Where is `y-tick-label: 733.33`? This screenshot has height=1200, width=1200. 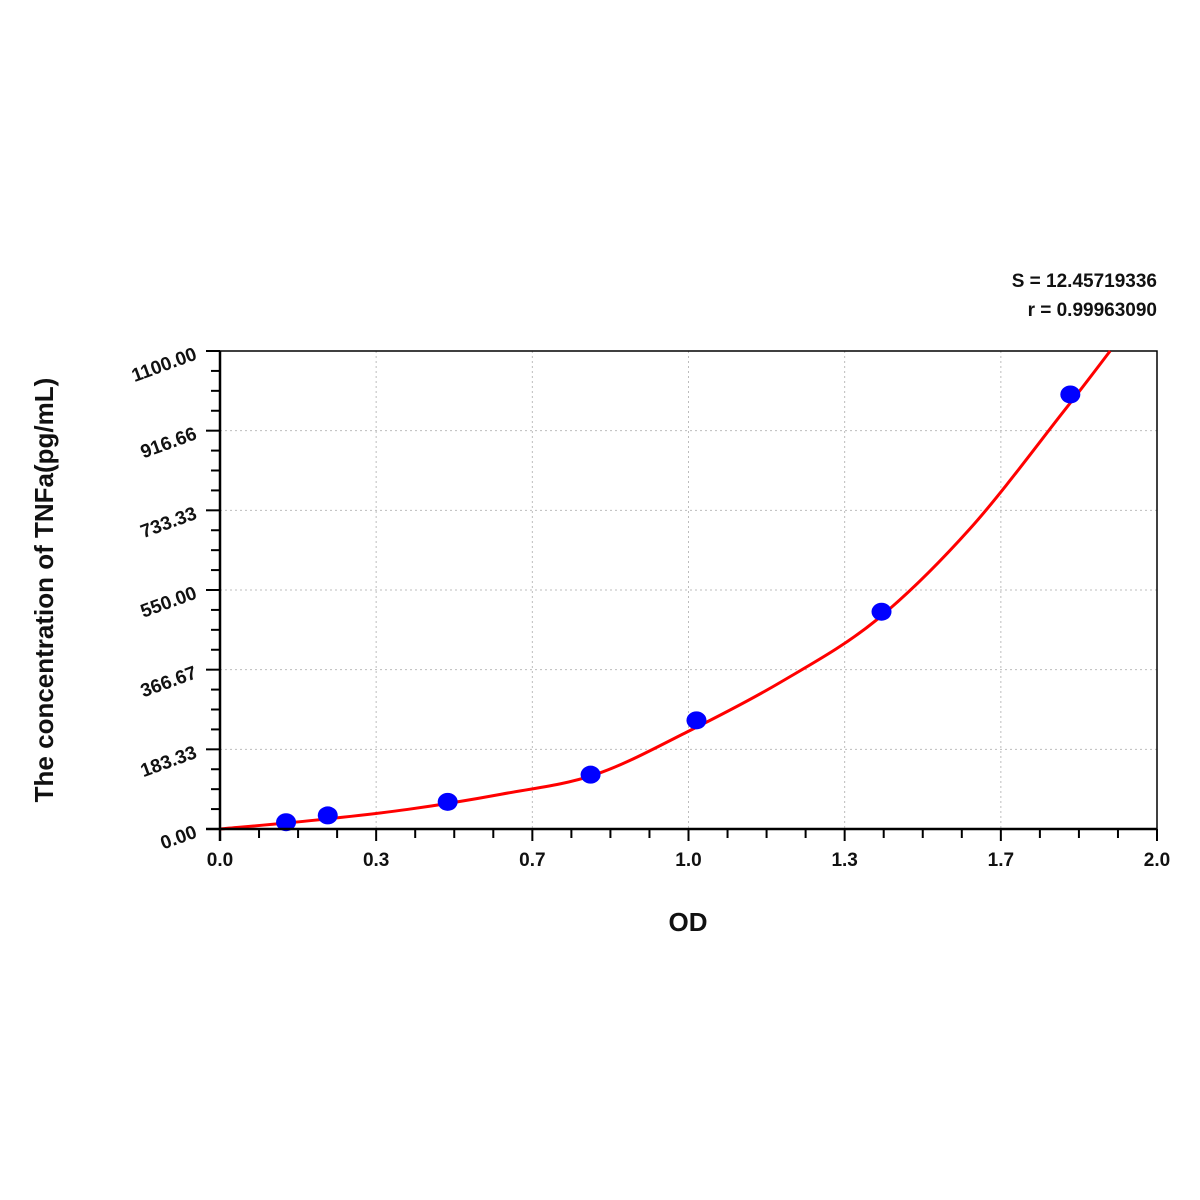
y-tick-label: 733.33 is located at coordinates (169, 523).